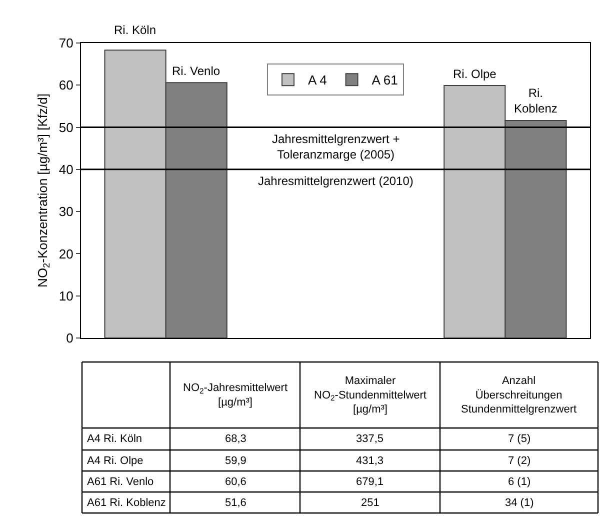 This screenshot has width=604, height=529. Describe the element at coordinates (66, 254) in the screenshot. I see `y-tick-label: 20` at that location.